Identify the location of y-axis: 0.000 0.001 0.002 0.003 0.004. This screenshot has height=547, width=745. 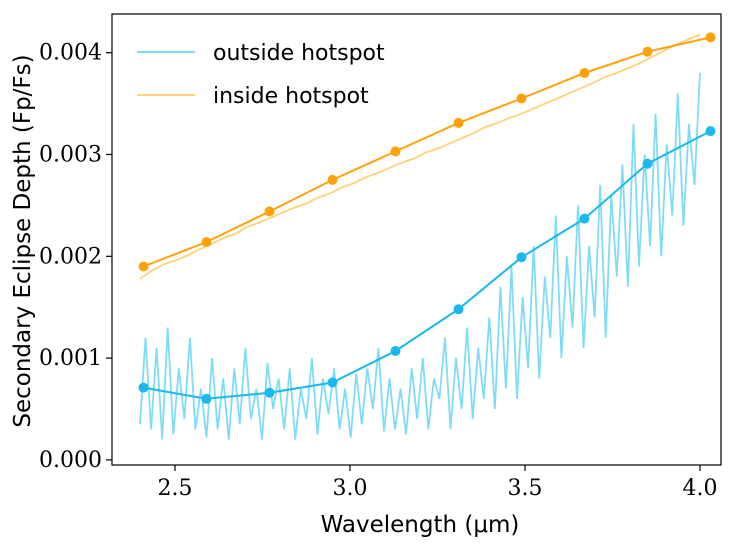
(75, 257).